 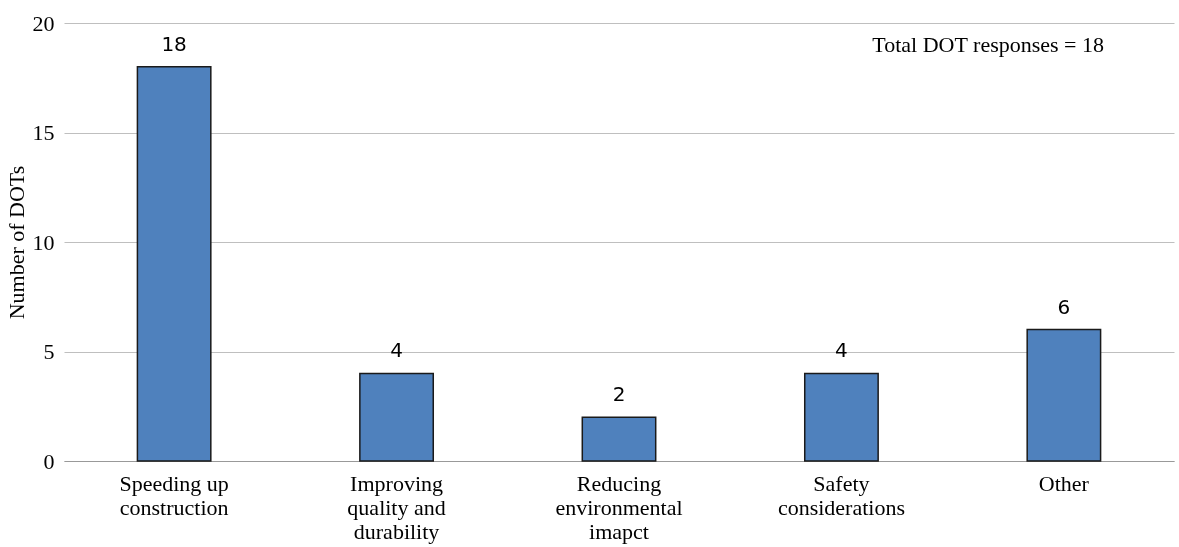 I want to click on y-tick-label: 10, so click(x=43, y=242).